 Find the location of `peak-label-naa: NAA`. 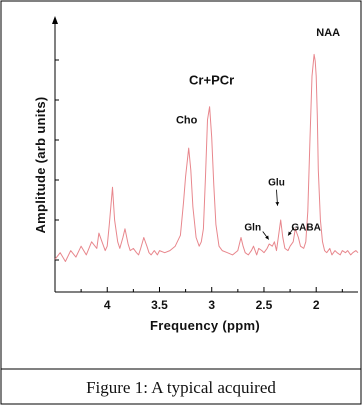

peak-label-naa: NAA is located at coordinates (328, 33).